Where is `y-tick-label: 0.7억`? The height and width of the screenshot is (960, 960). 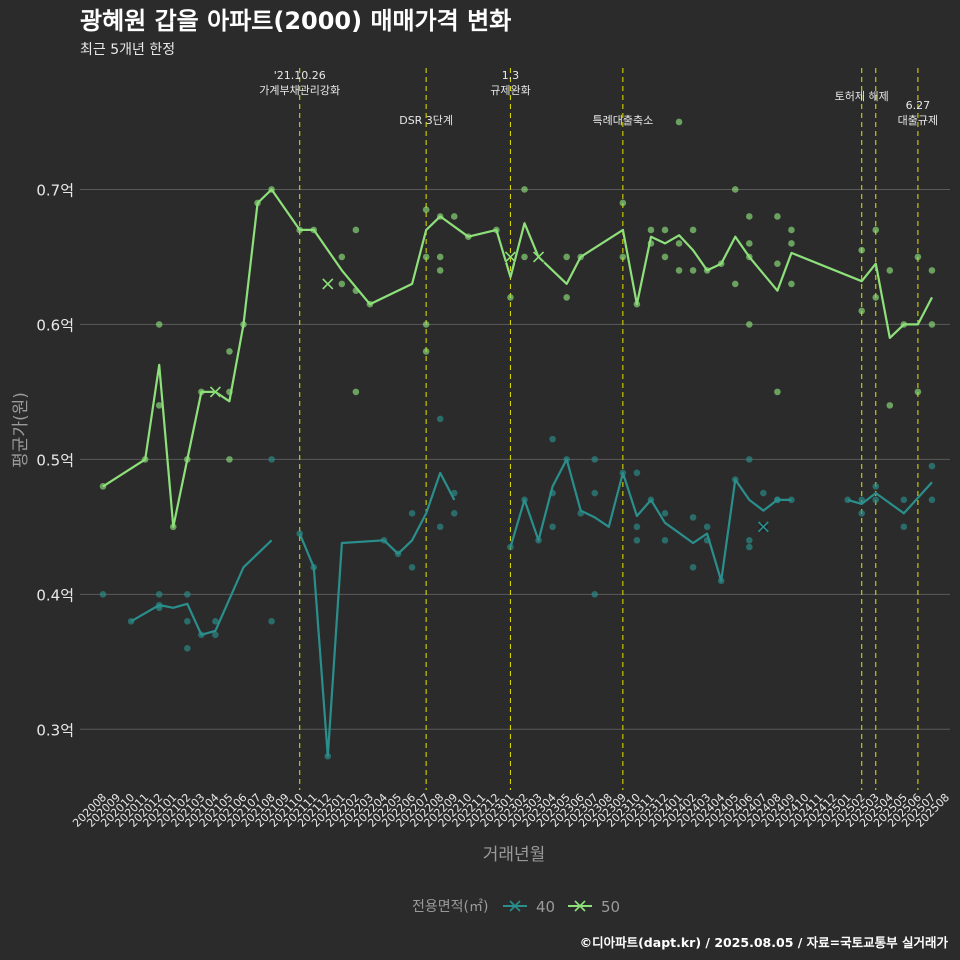
y-tick-label: 0.7억 is located at coordinates (55, 190).